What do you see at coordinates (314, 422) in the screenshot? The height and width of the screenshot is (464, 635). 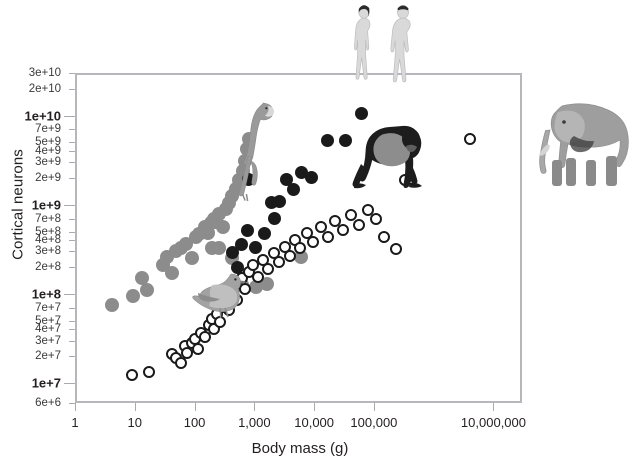 I see `x-axis-tick-label: 10,000` at bounding box center [314, 422].